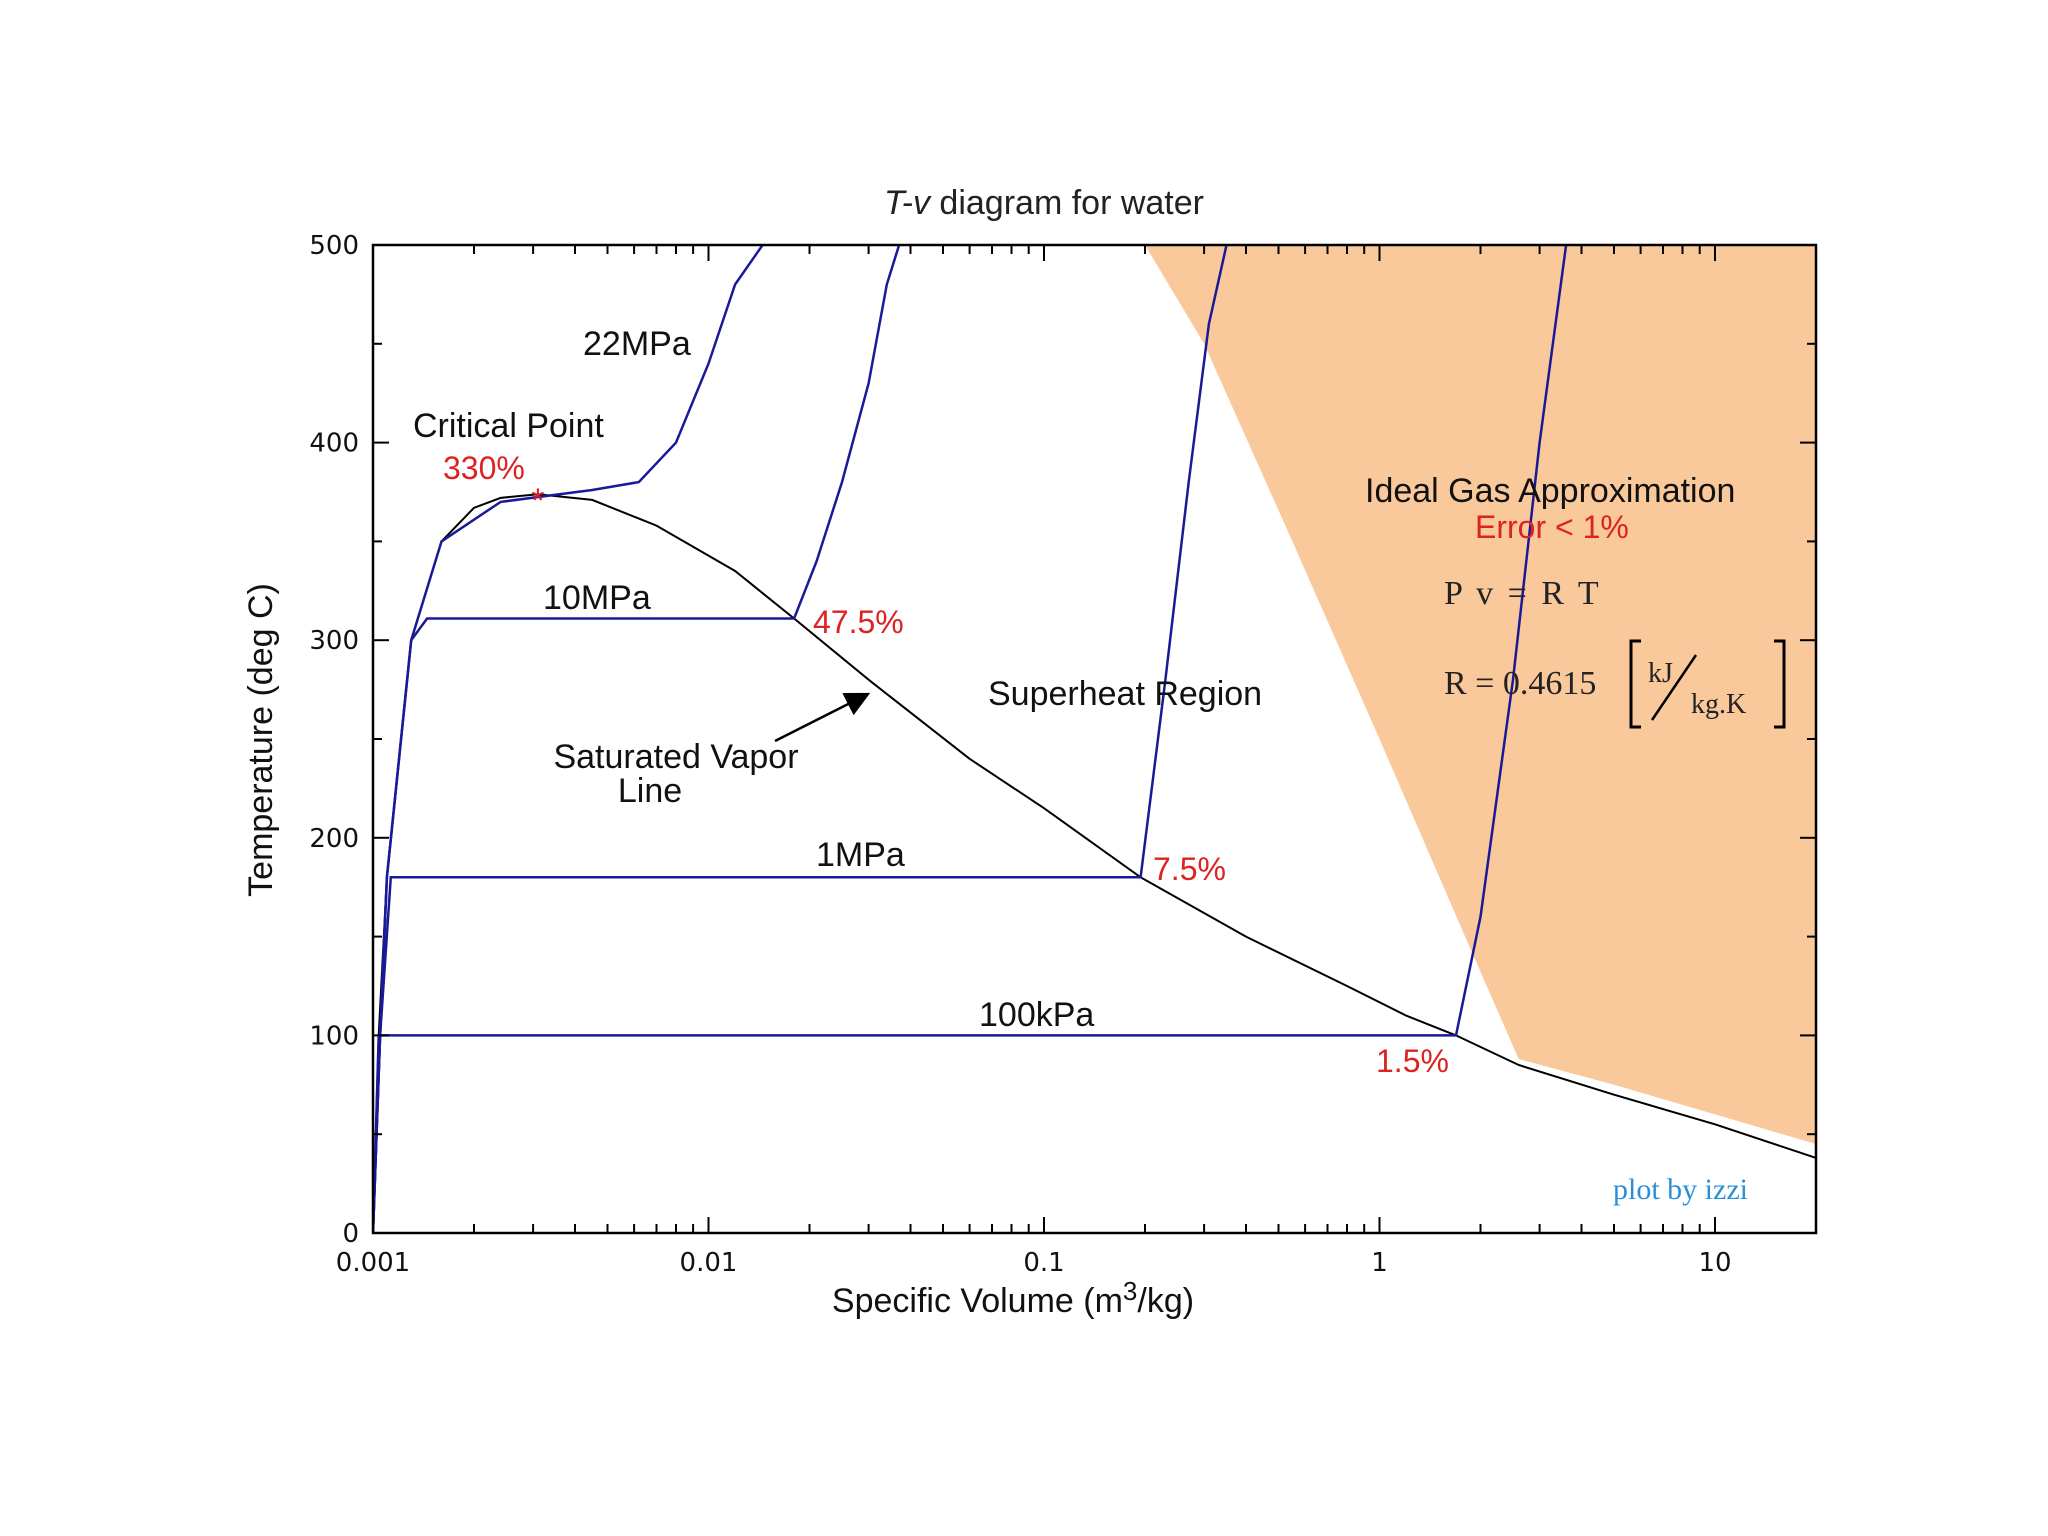 The width and height of the screenshot is (2048, 1536). I want to click on label-saturated-vapor-2: Line, so click(650, 791).